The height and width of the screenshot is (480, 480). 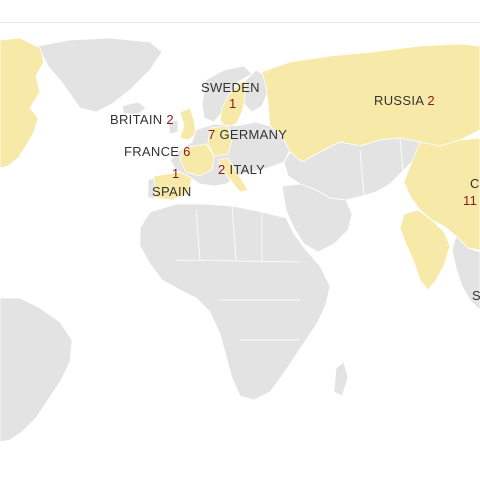 I want to click on count-sweden: 1, so click(x=233, y=103).